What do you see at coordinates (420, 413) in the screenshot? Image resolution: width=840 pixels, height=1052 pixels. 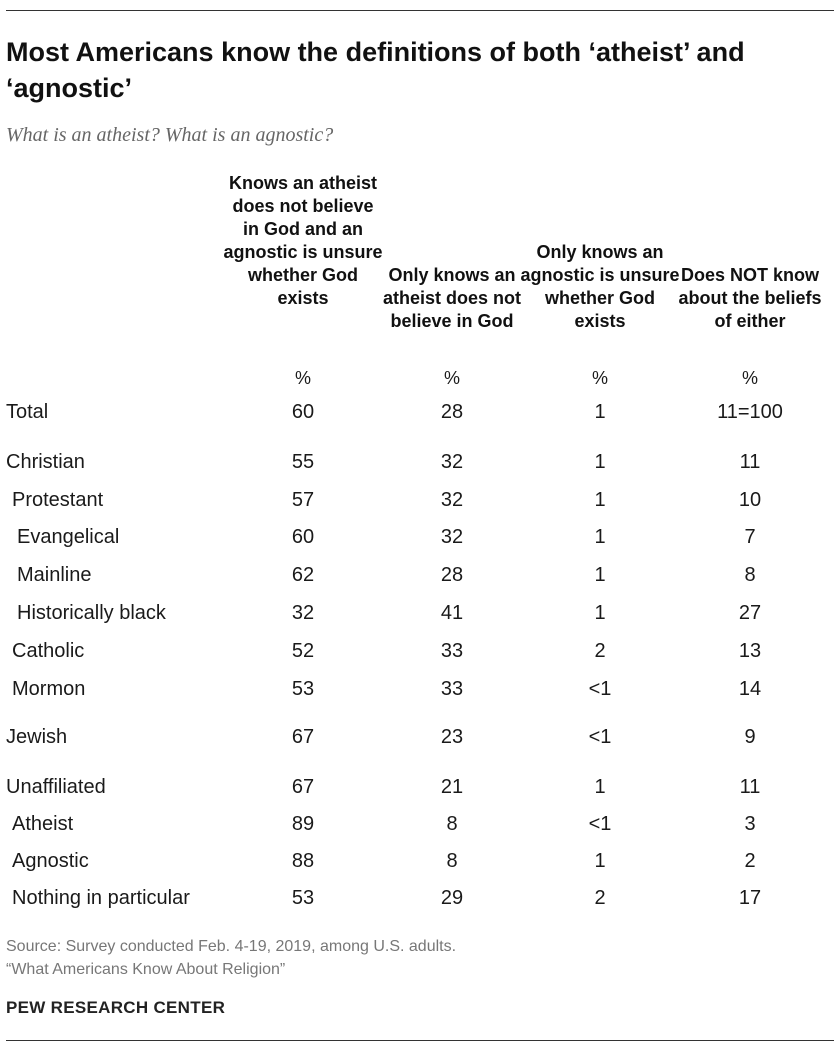 I see `table-row: Total 60 28 1 11=100` at bounding box center [420, 413].